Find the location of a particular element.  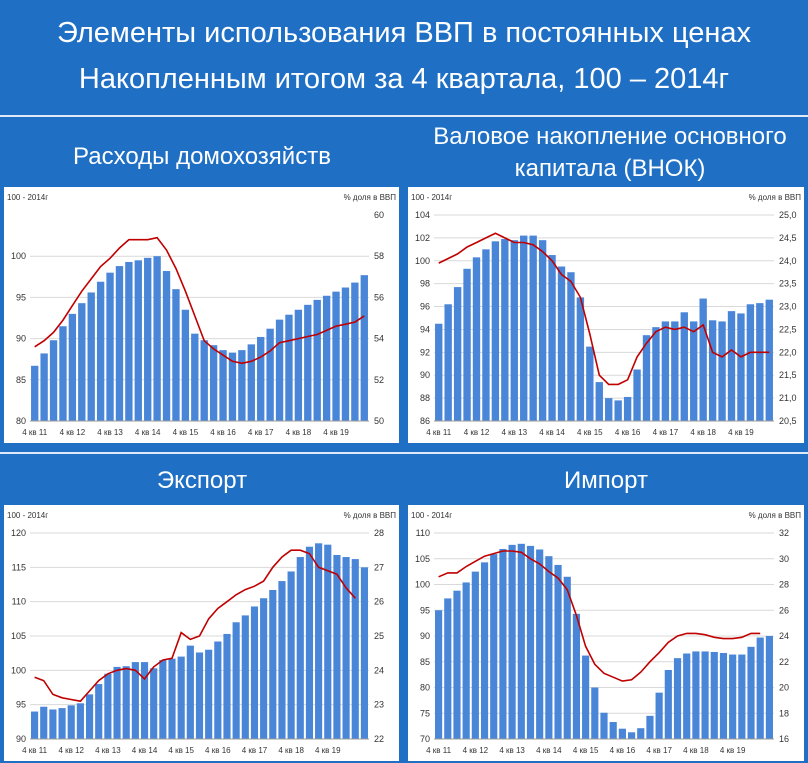

right-tick-label: 23,5 is located at coordinates (788, 284).